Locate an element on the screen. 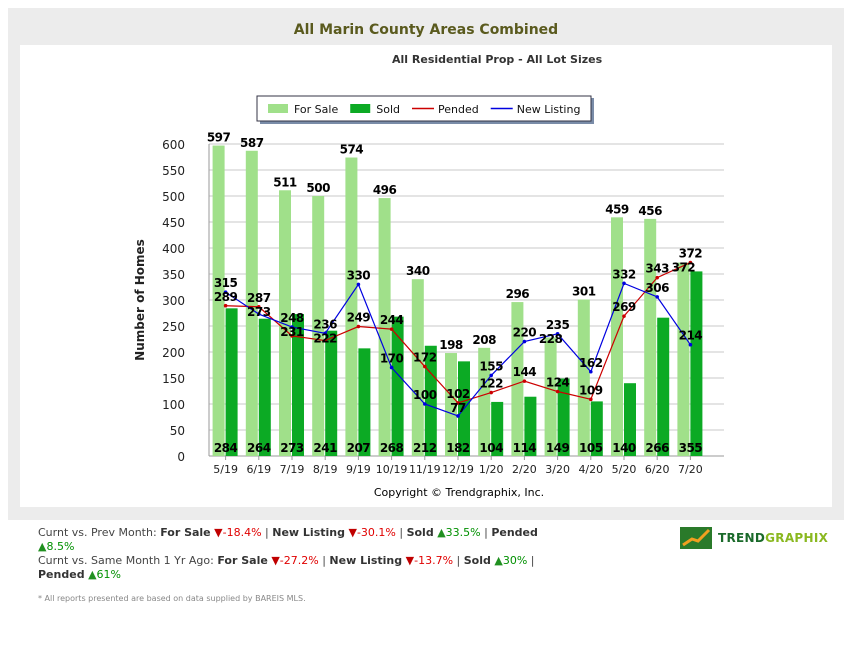 The image size is (850, 650). y-axis-title: Number of Homes is located at coordinates (140, 300).